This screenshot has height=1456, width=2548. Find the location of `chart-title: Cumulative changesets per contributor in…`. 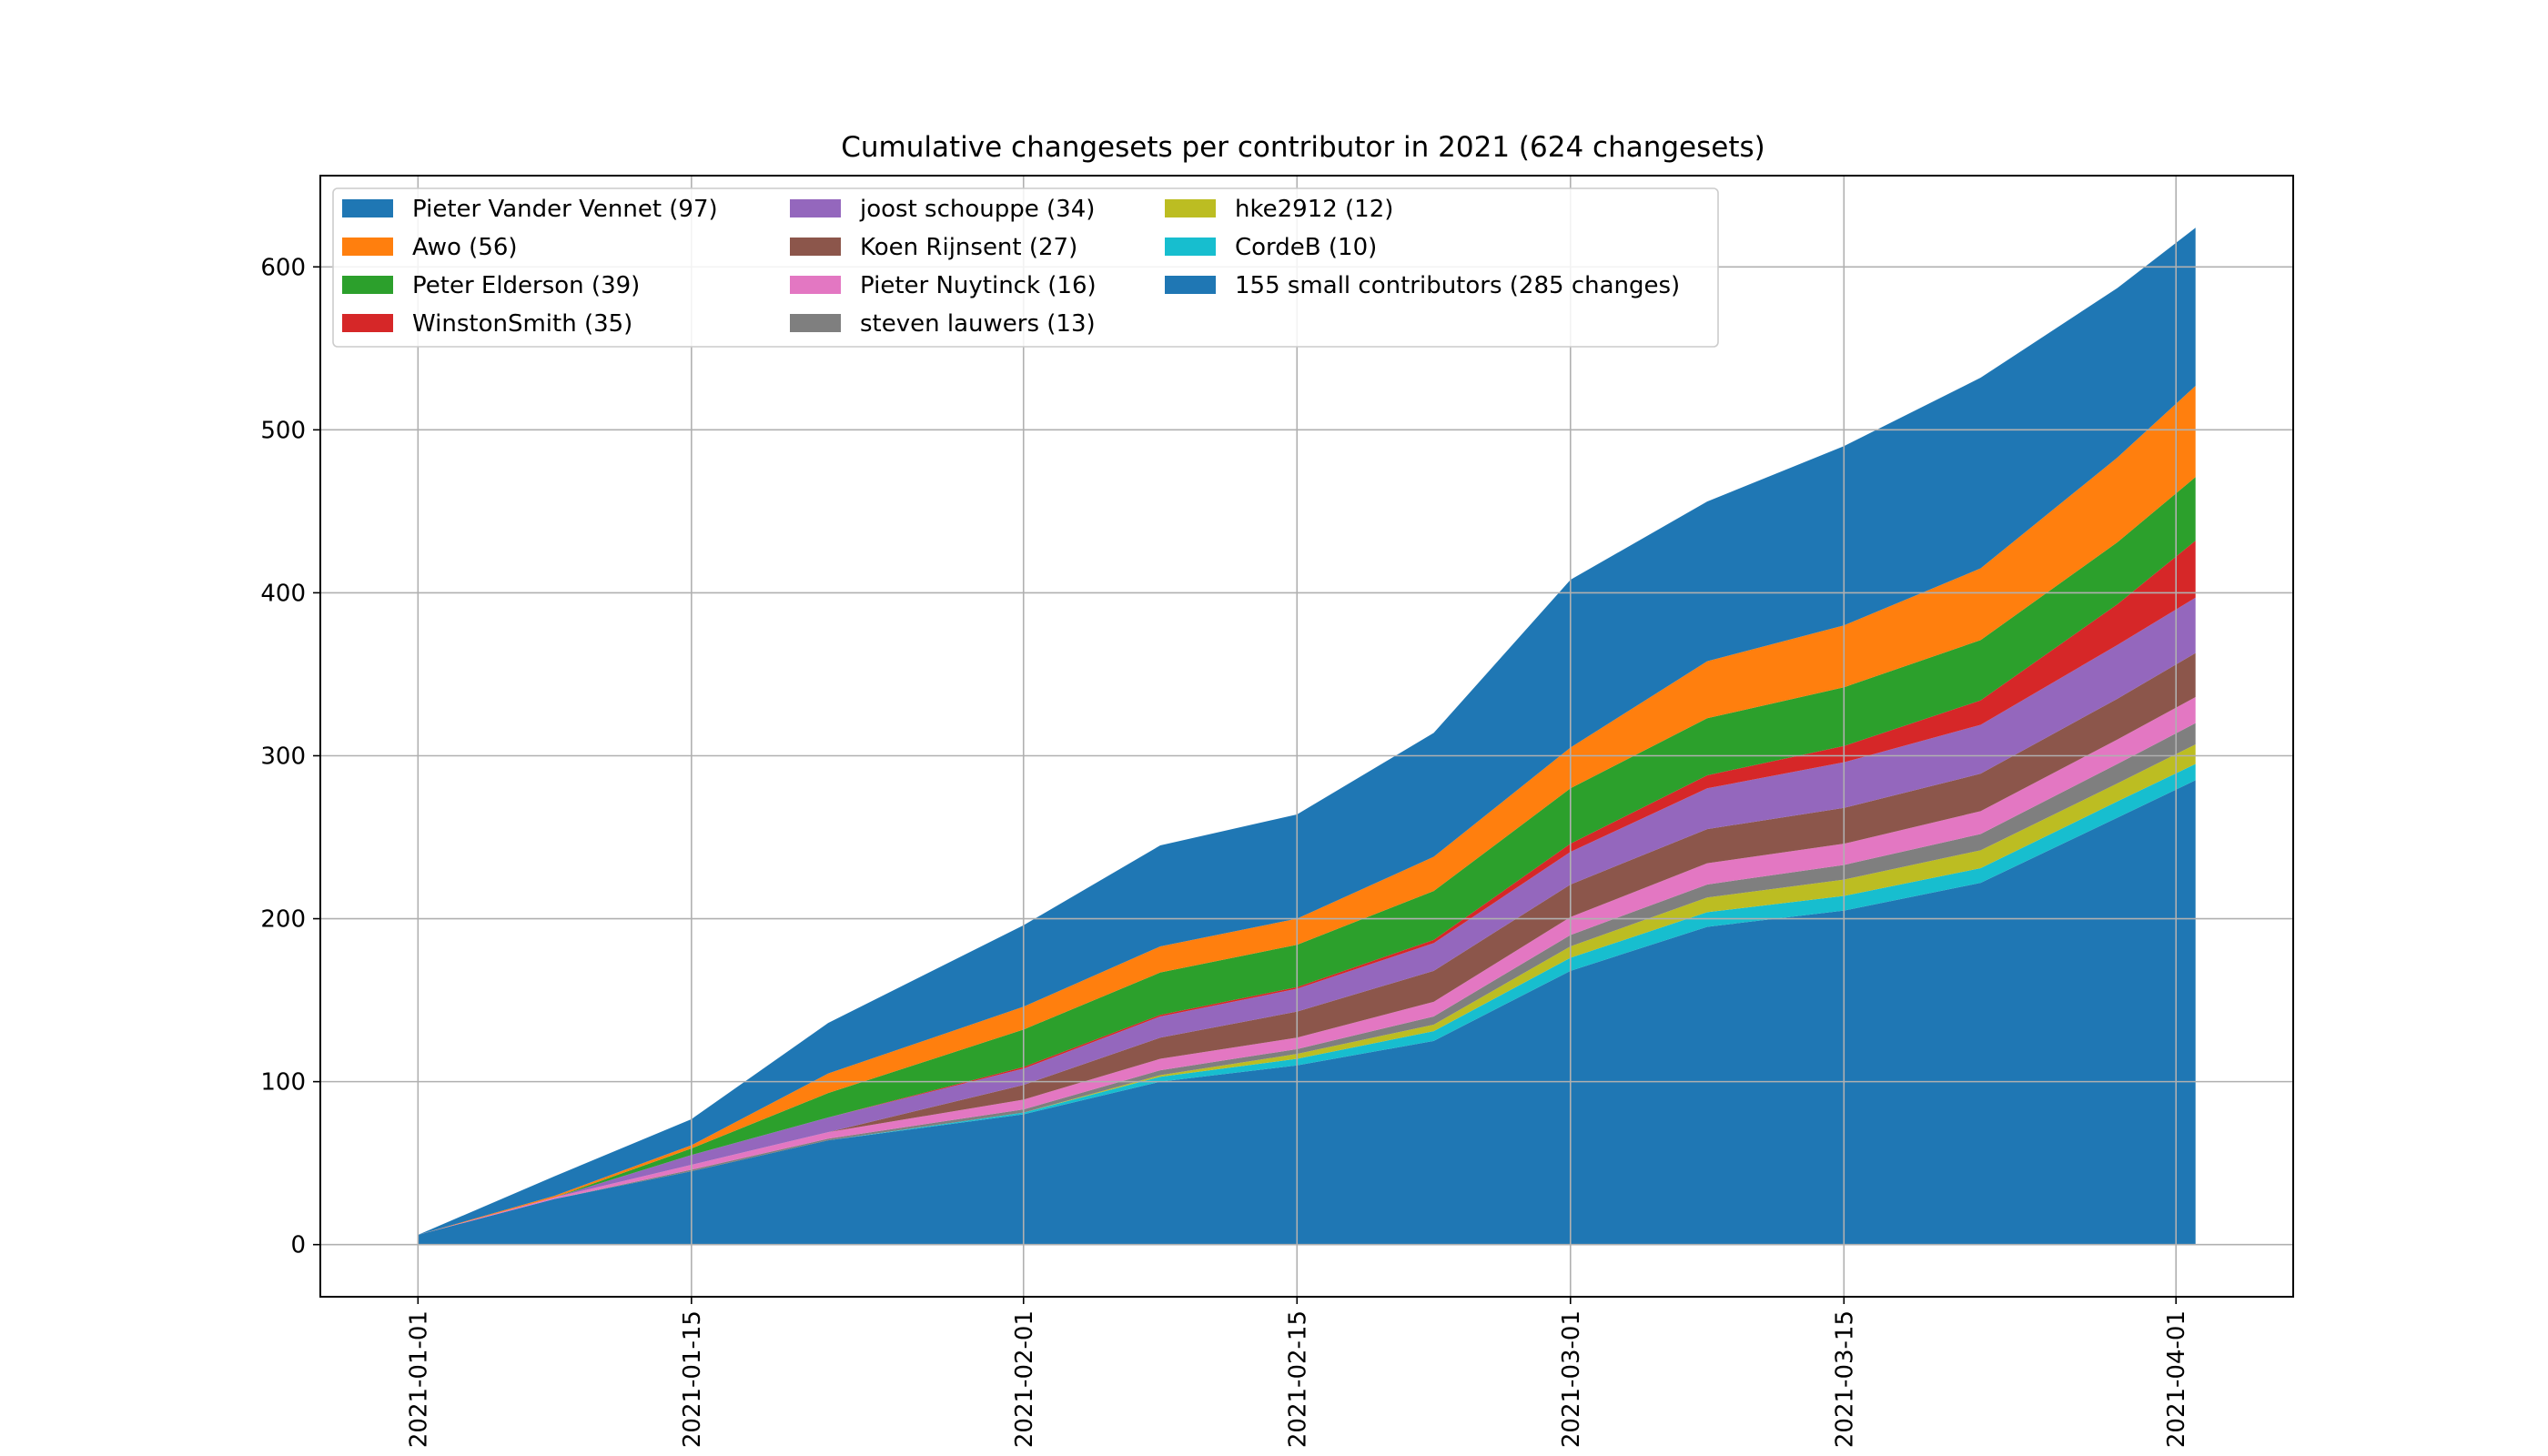

chart-title: Cumulative changesets per contributor in… is located at coordinates (1303, 147).